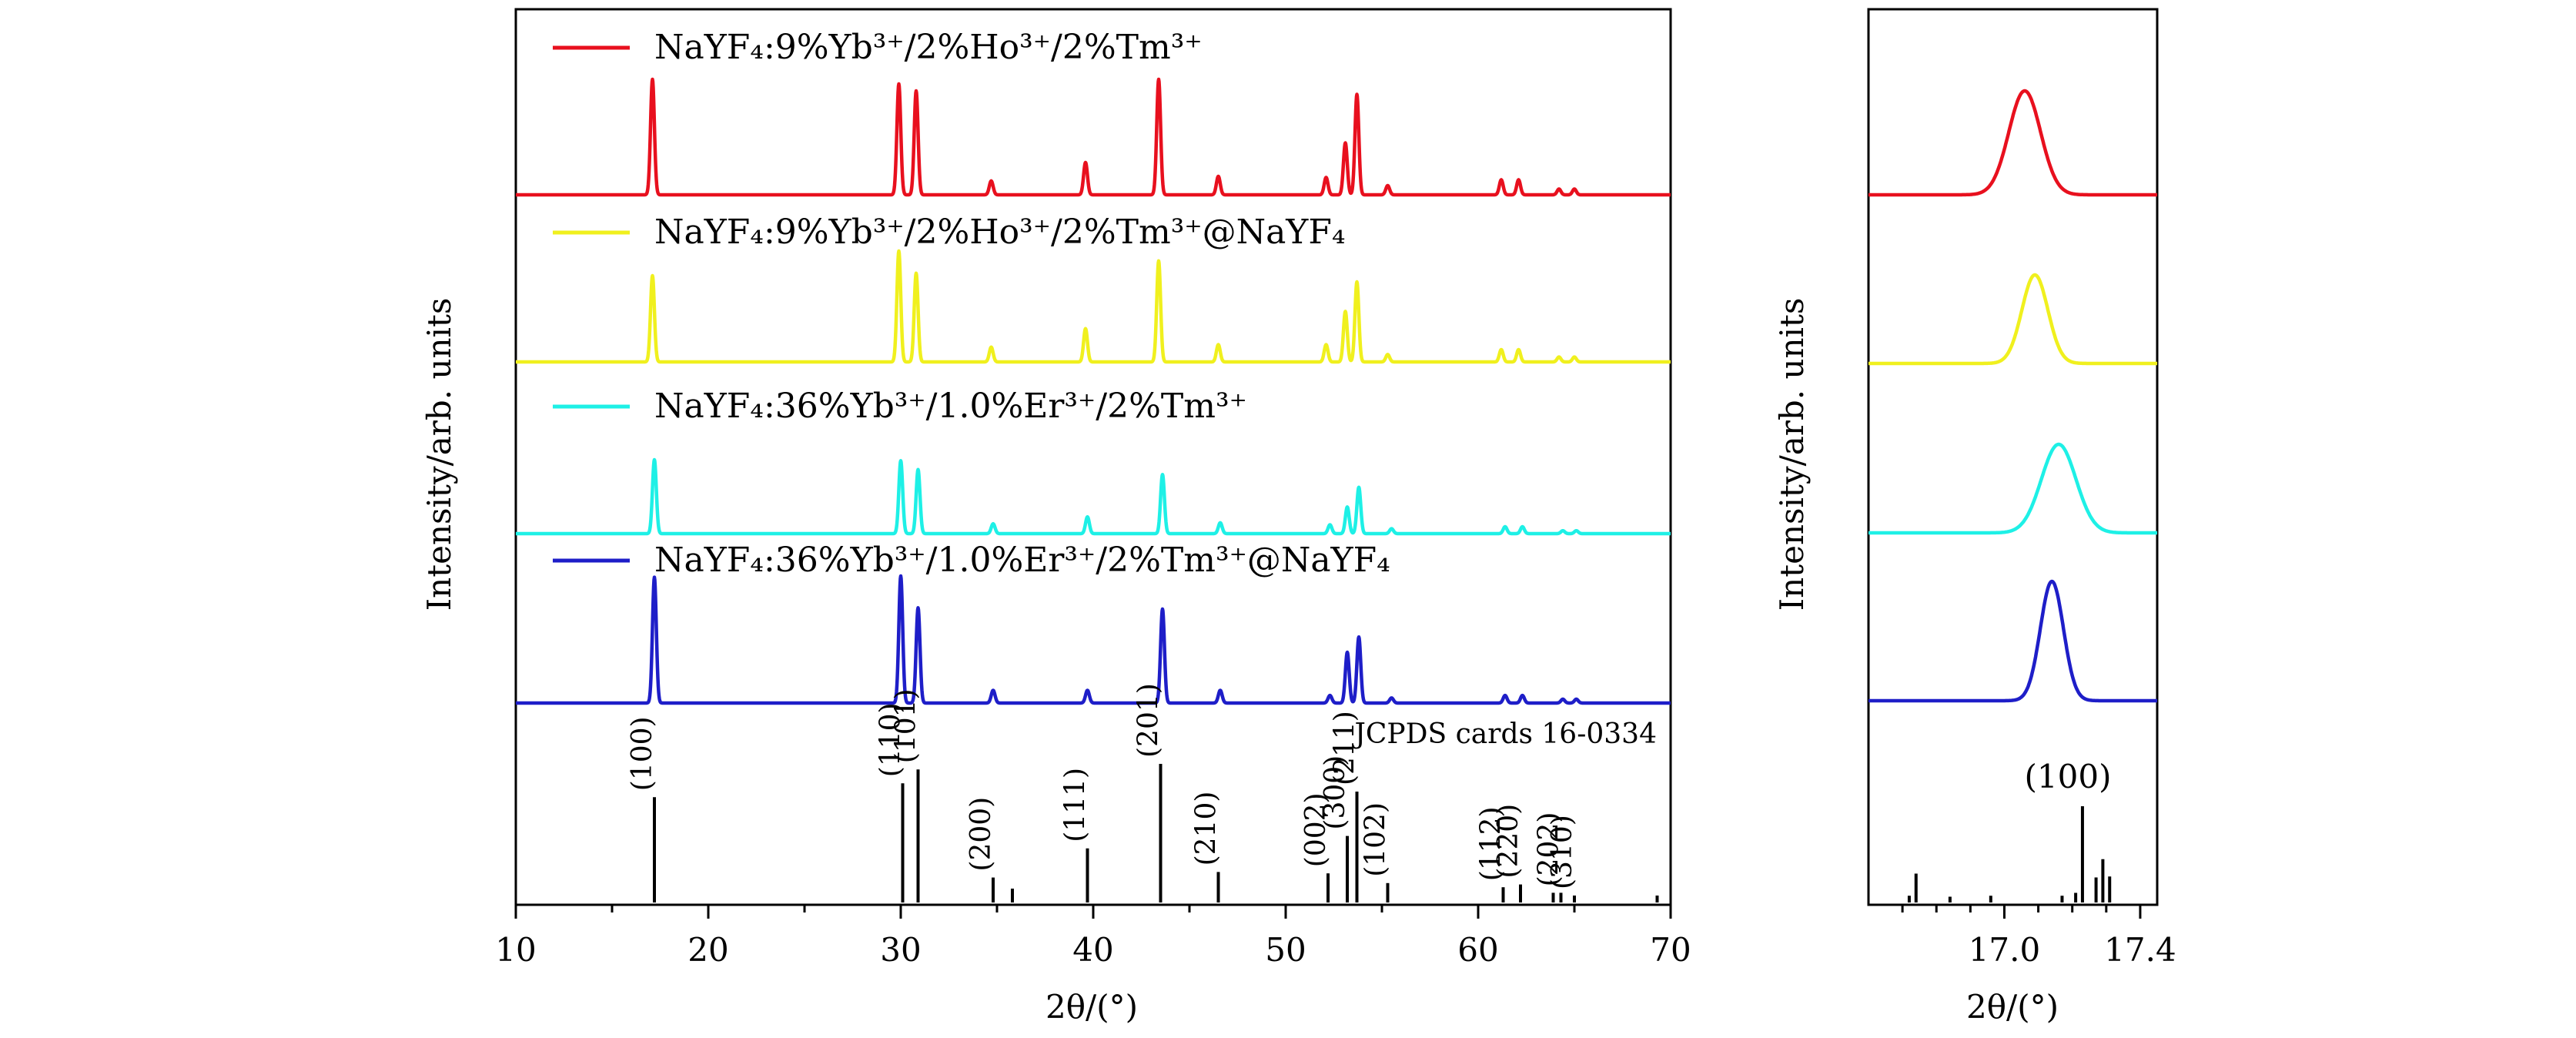 This screenshot has height=1038, width=2576. Describe the element at coordinates (2013, 396) in the screenshot. I see `inset-traces` at that location.